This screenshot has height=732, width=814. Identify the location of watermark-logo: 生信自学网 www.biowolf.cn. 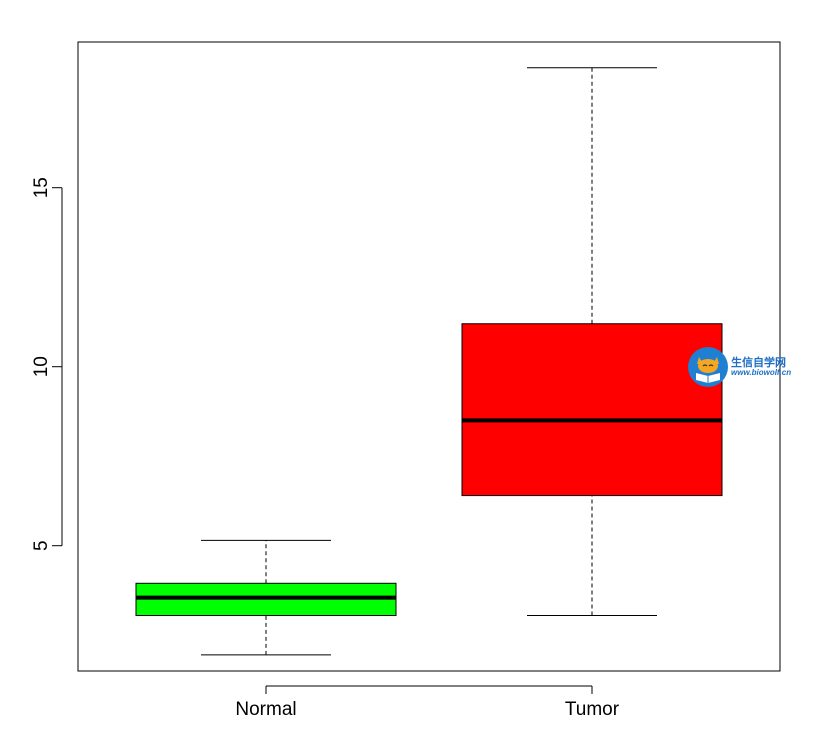
(750, 367).